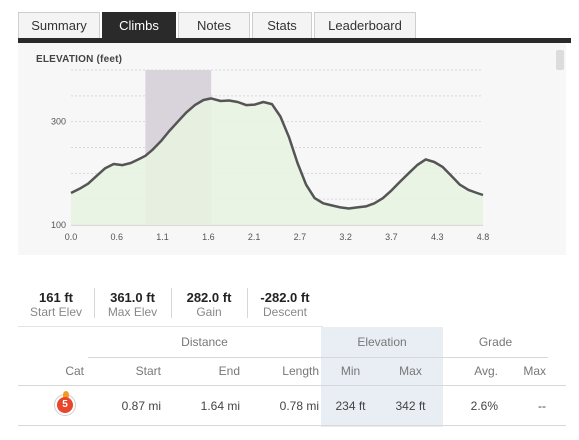 This screenshot has height=440, width=579. What do you see at coordinates (132, 303) in the screenshot?
I see `stat-max-elev: 361.0 ft Max Elev` at bounding box center [132, 303].